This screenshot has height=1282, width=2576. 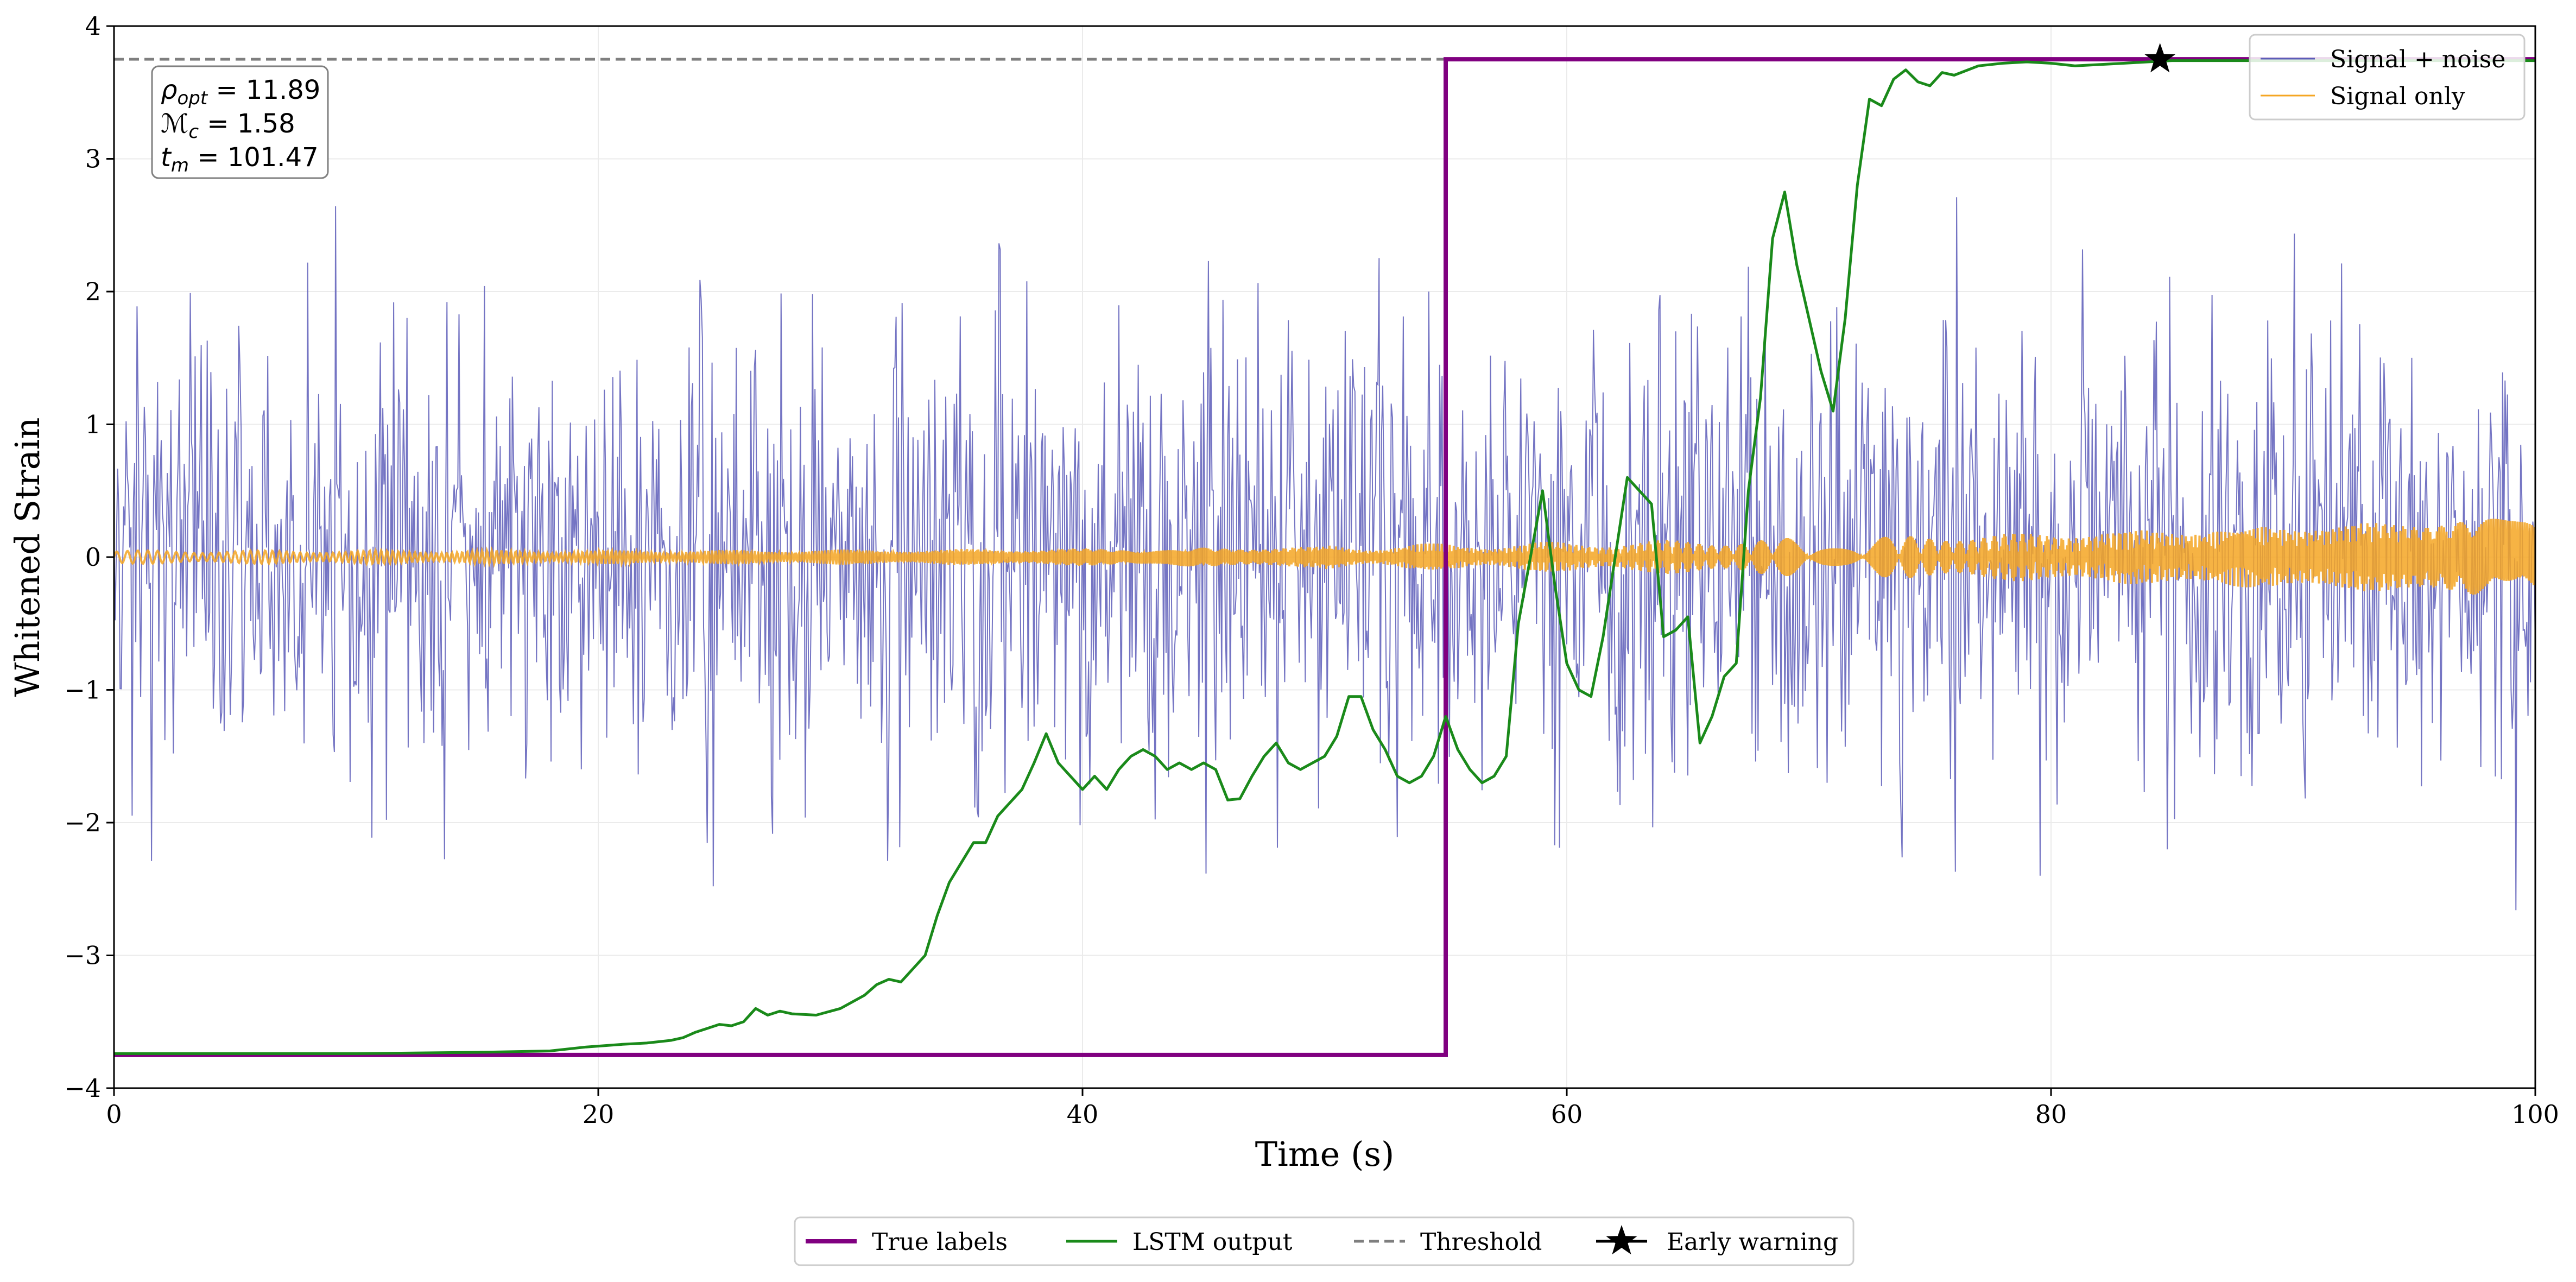 What do you see at coordinates (1332, 1108) in the screenshot?
I see `x-axis: 0 20 40 60 80 100` at bounding box center [1332, 1108].